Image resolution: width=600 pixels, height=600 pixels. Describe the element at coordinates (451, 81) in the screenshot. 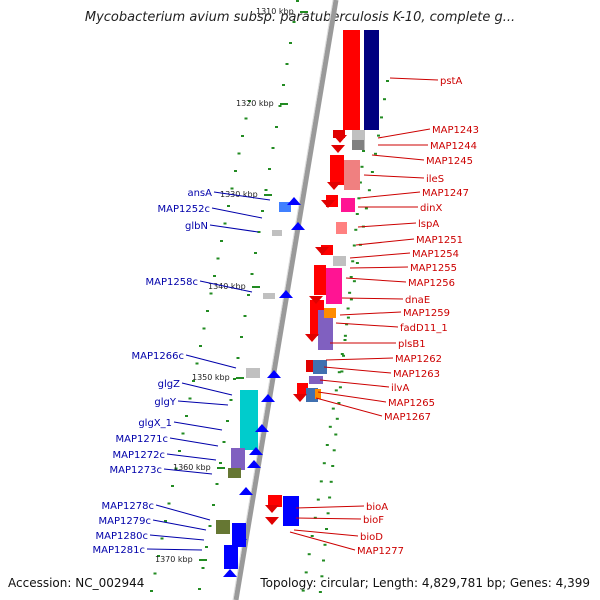

I see `gene-label-forward: pstA` at that location.